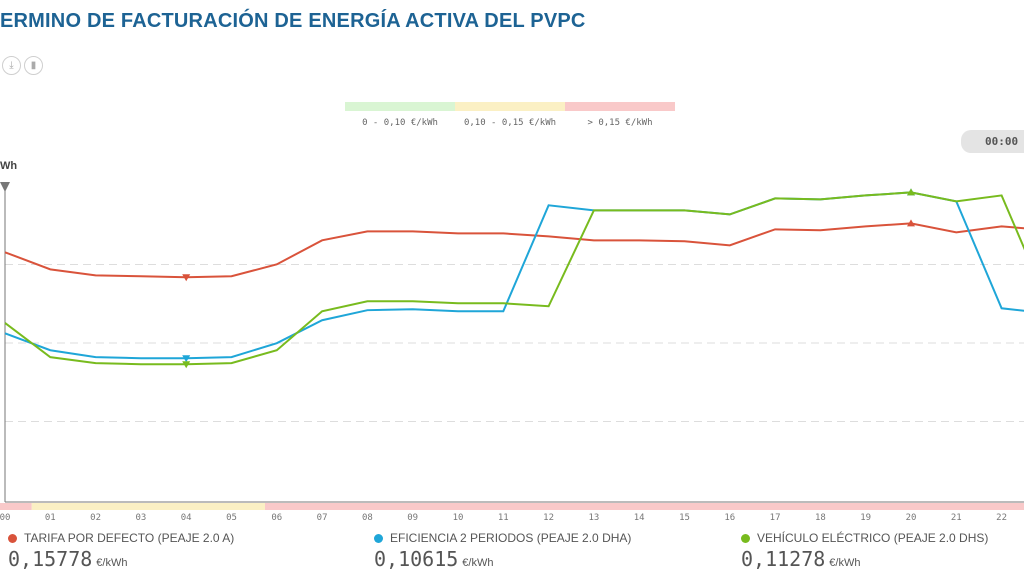 The image size is (1024, 576). I want to click on x-tick-label: 03, so click(140, 518).